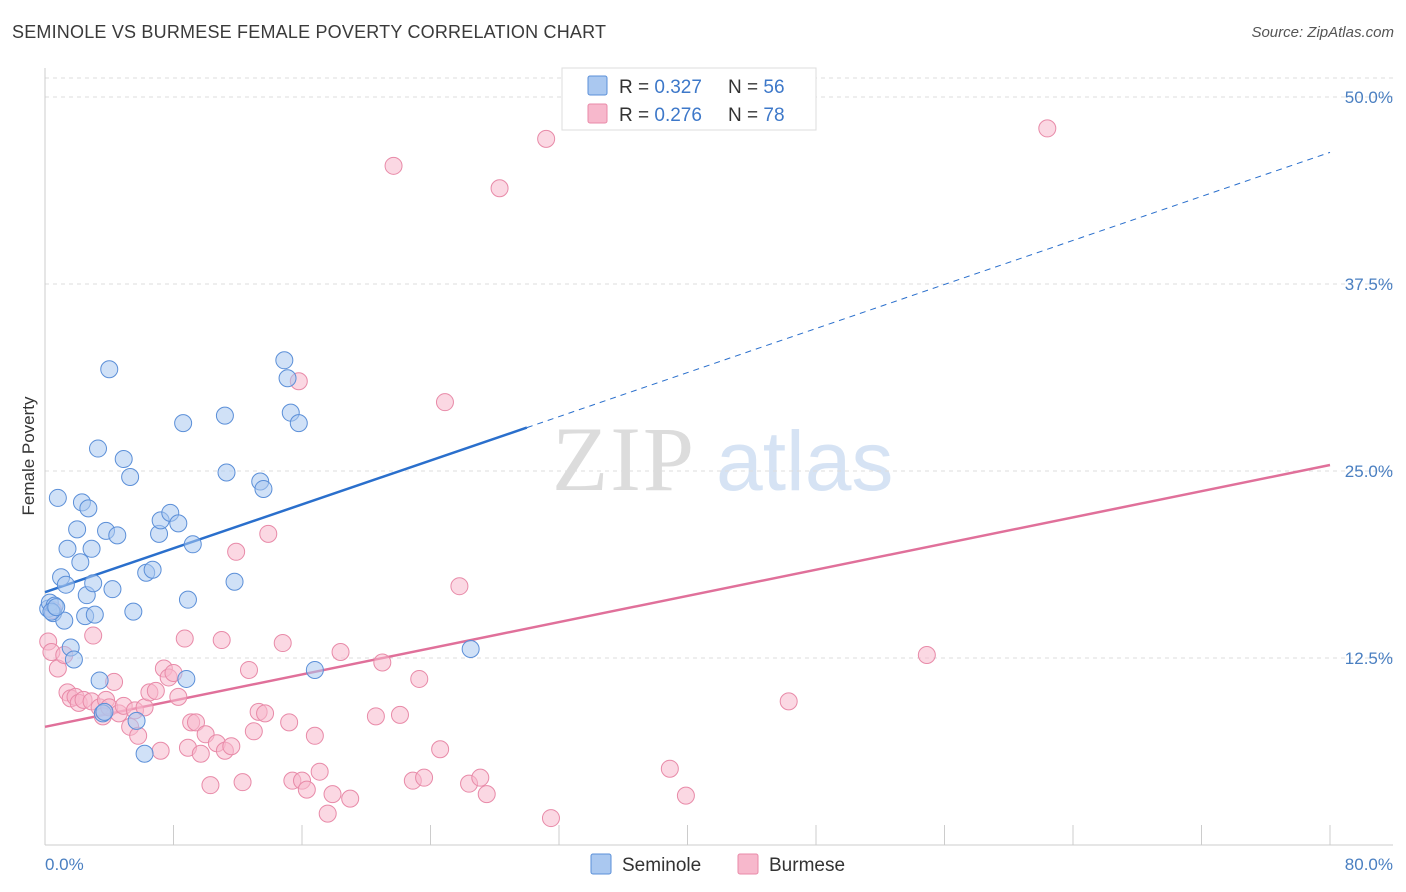 Image resolution: width=1406 pixels, height=892 pixels. I want to click on svg-text: N = 78, so click(756, 115).